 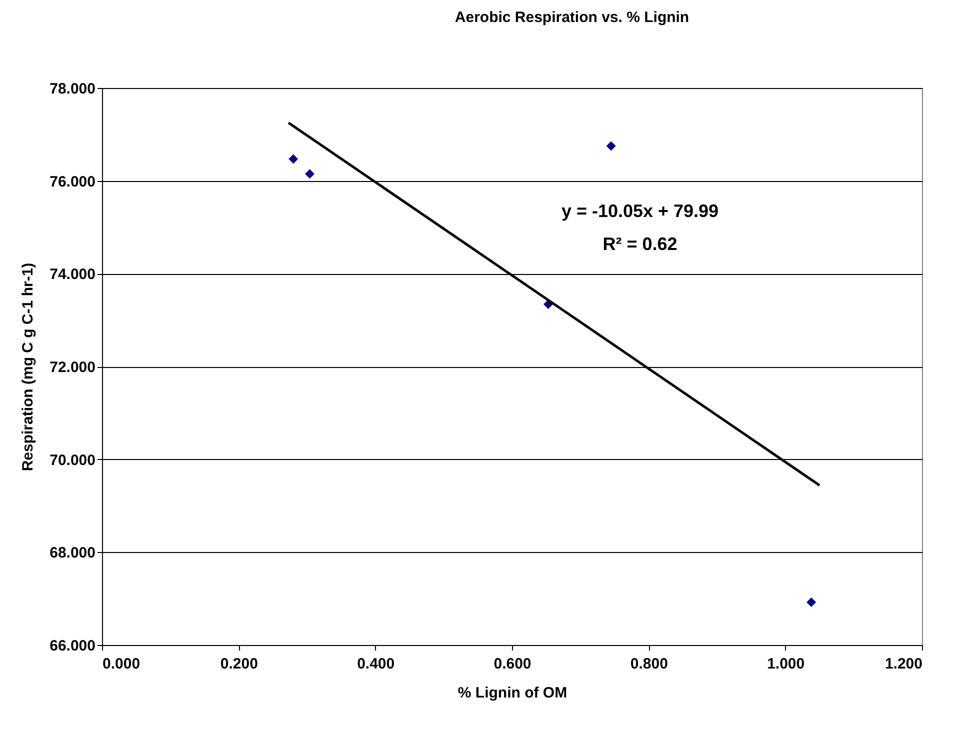 I want to click on y-tick-label: 72.000, so click(x=73, y=367).